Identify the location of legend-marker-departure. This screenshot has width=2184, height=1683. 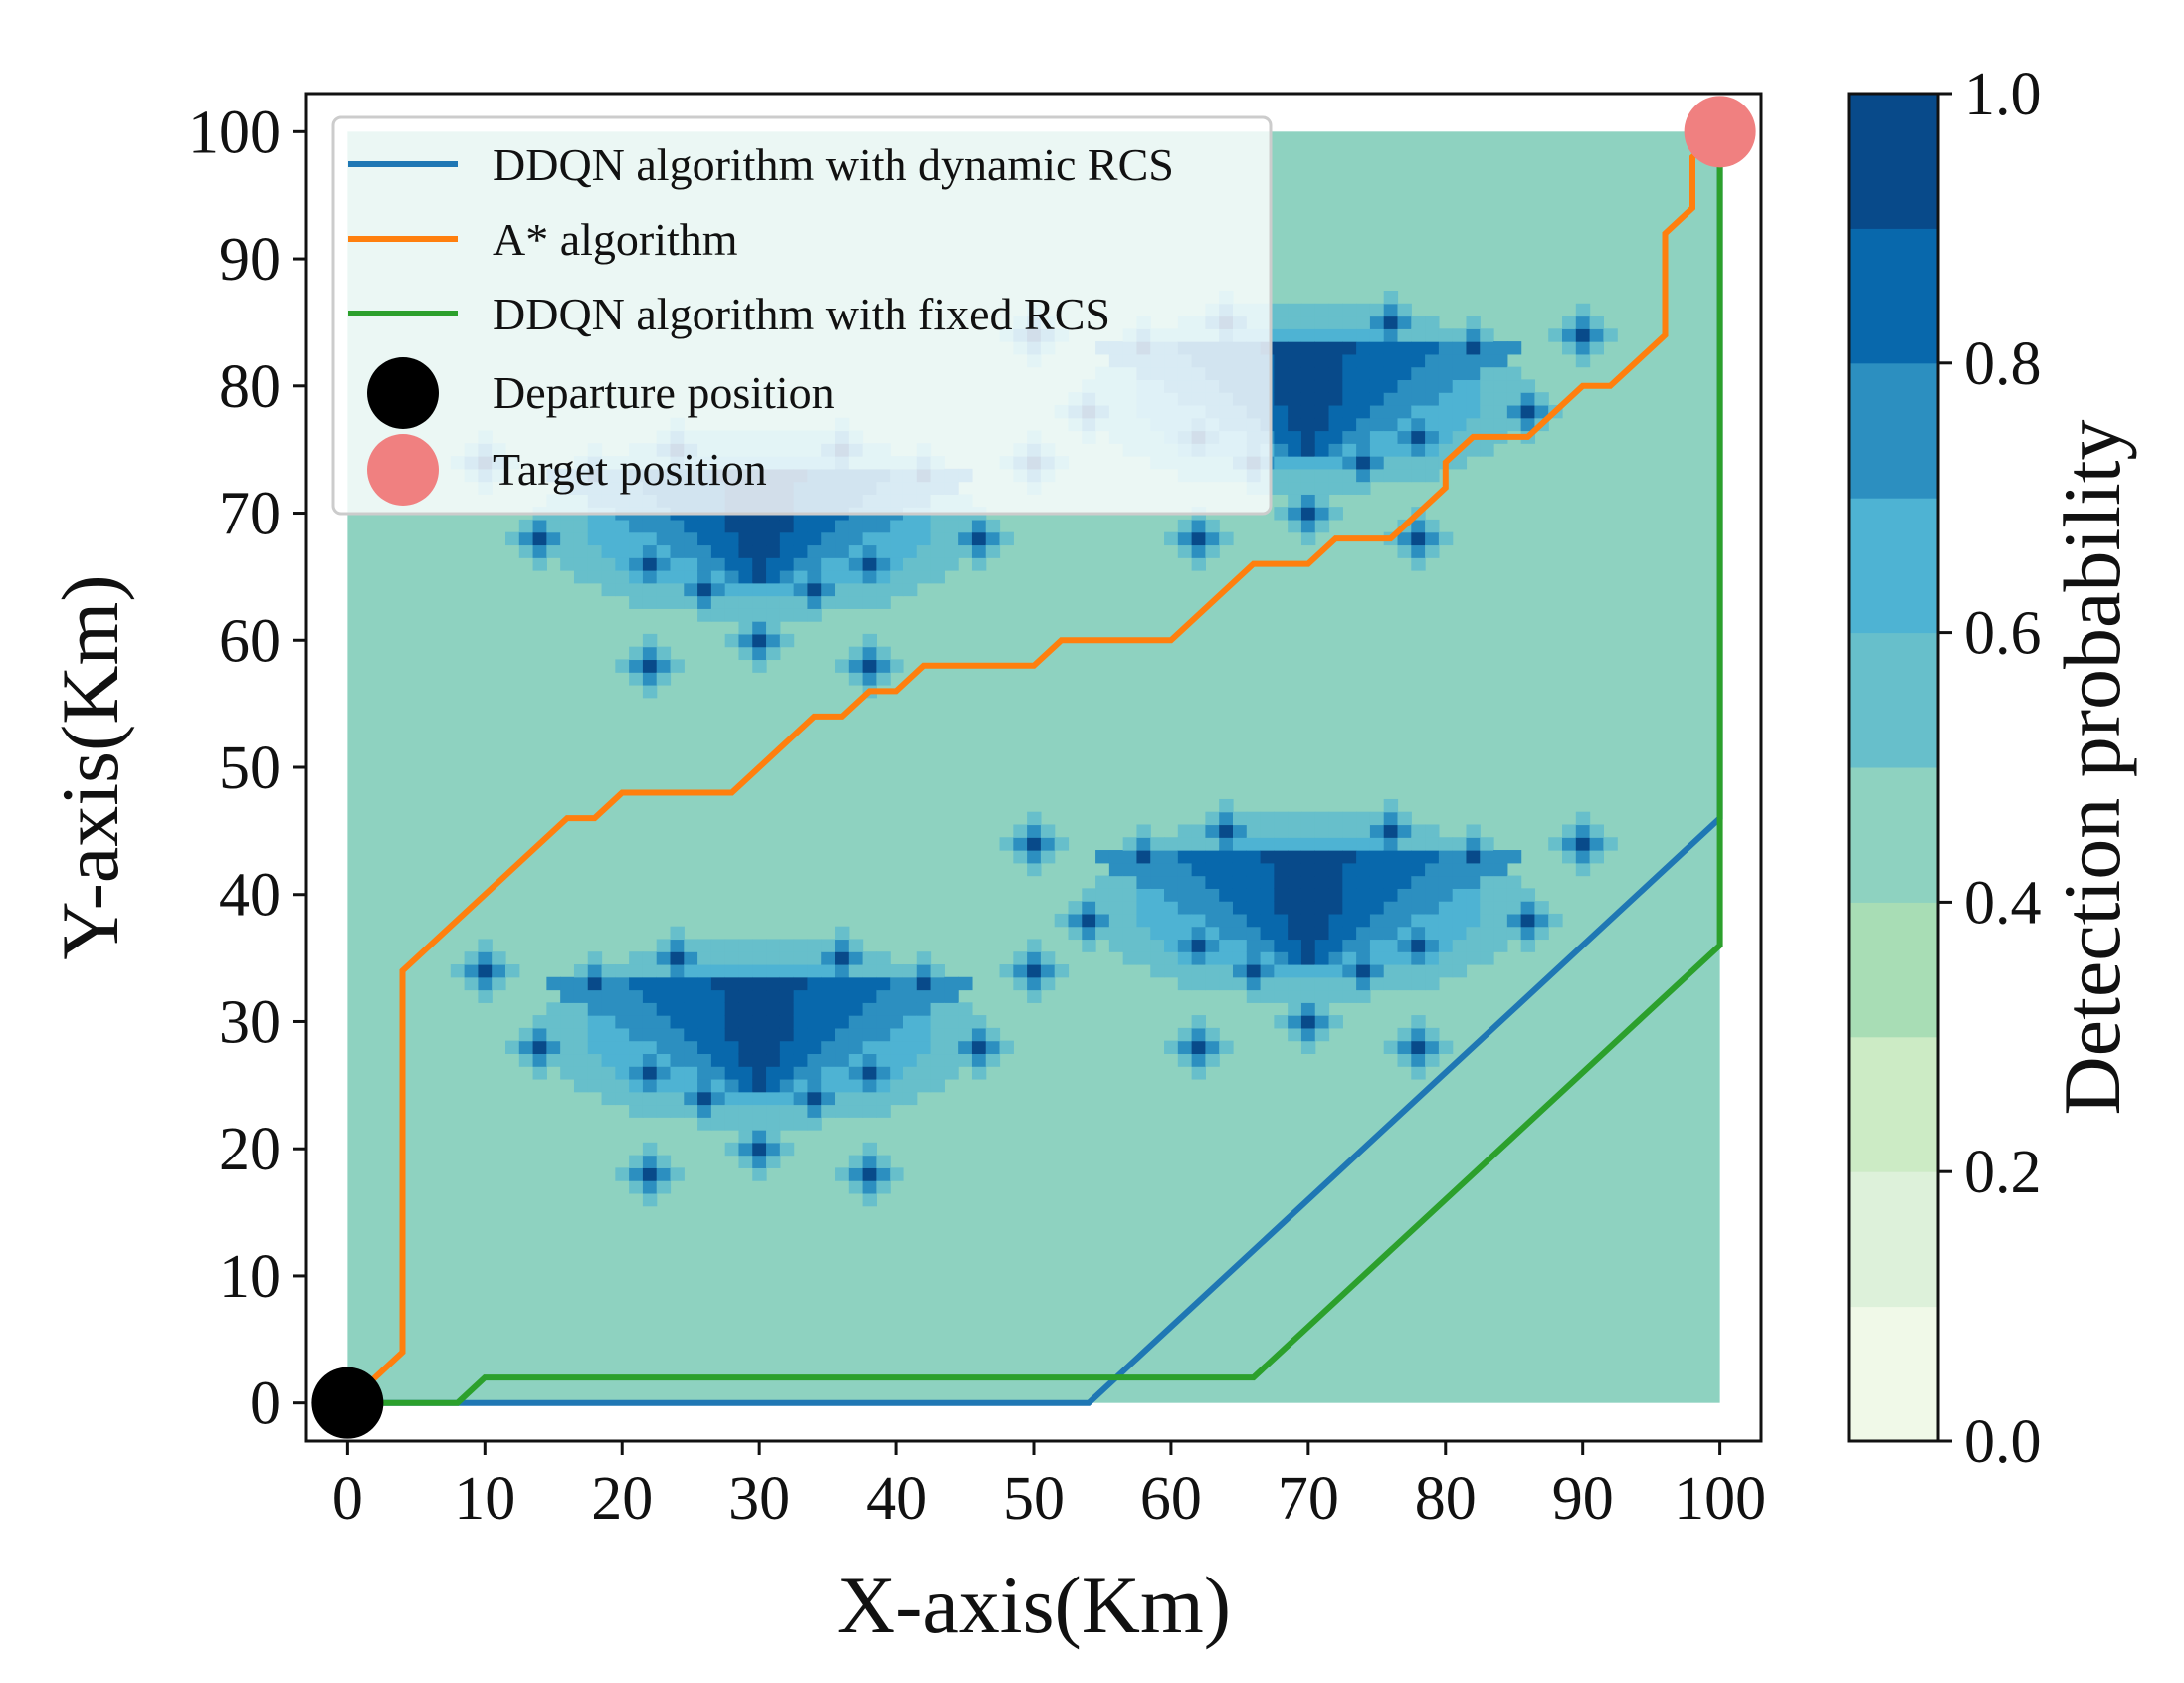
(403, 393).